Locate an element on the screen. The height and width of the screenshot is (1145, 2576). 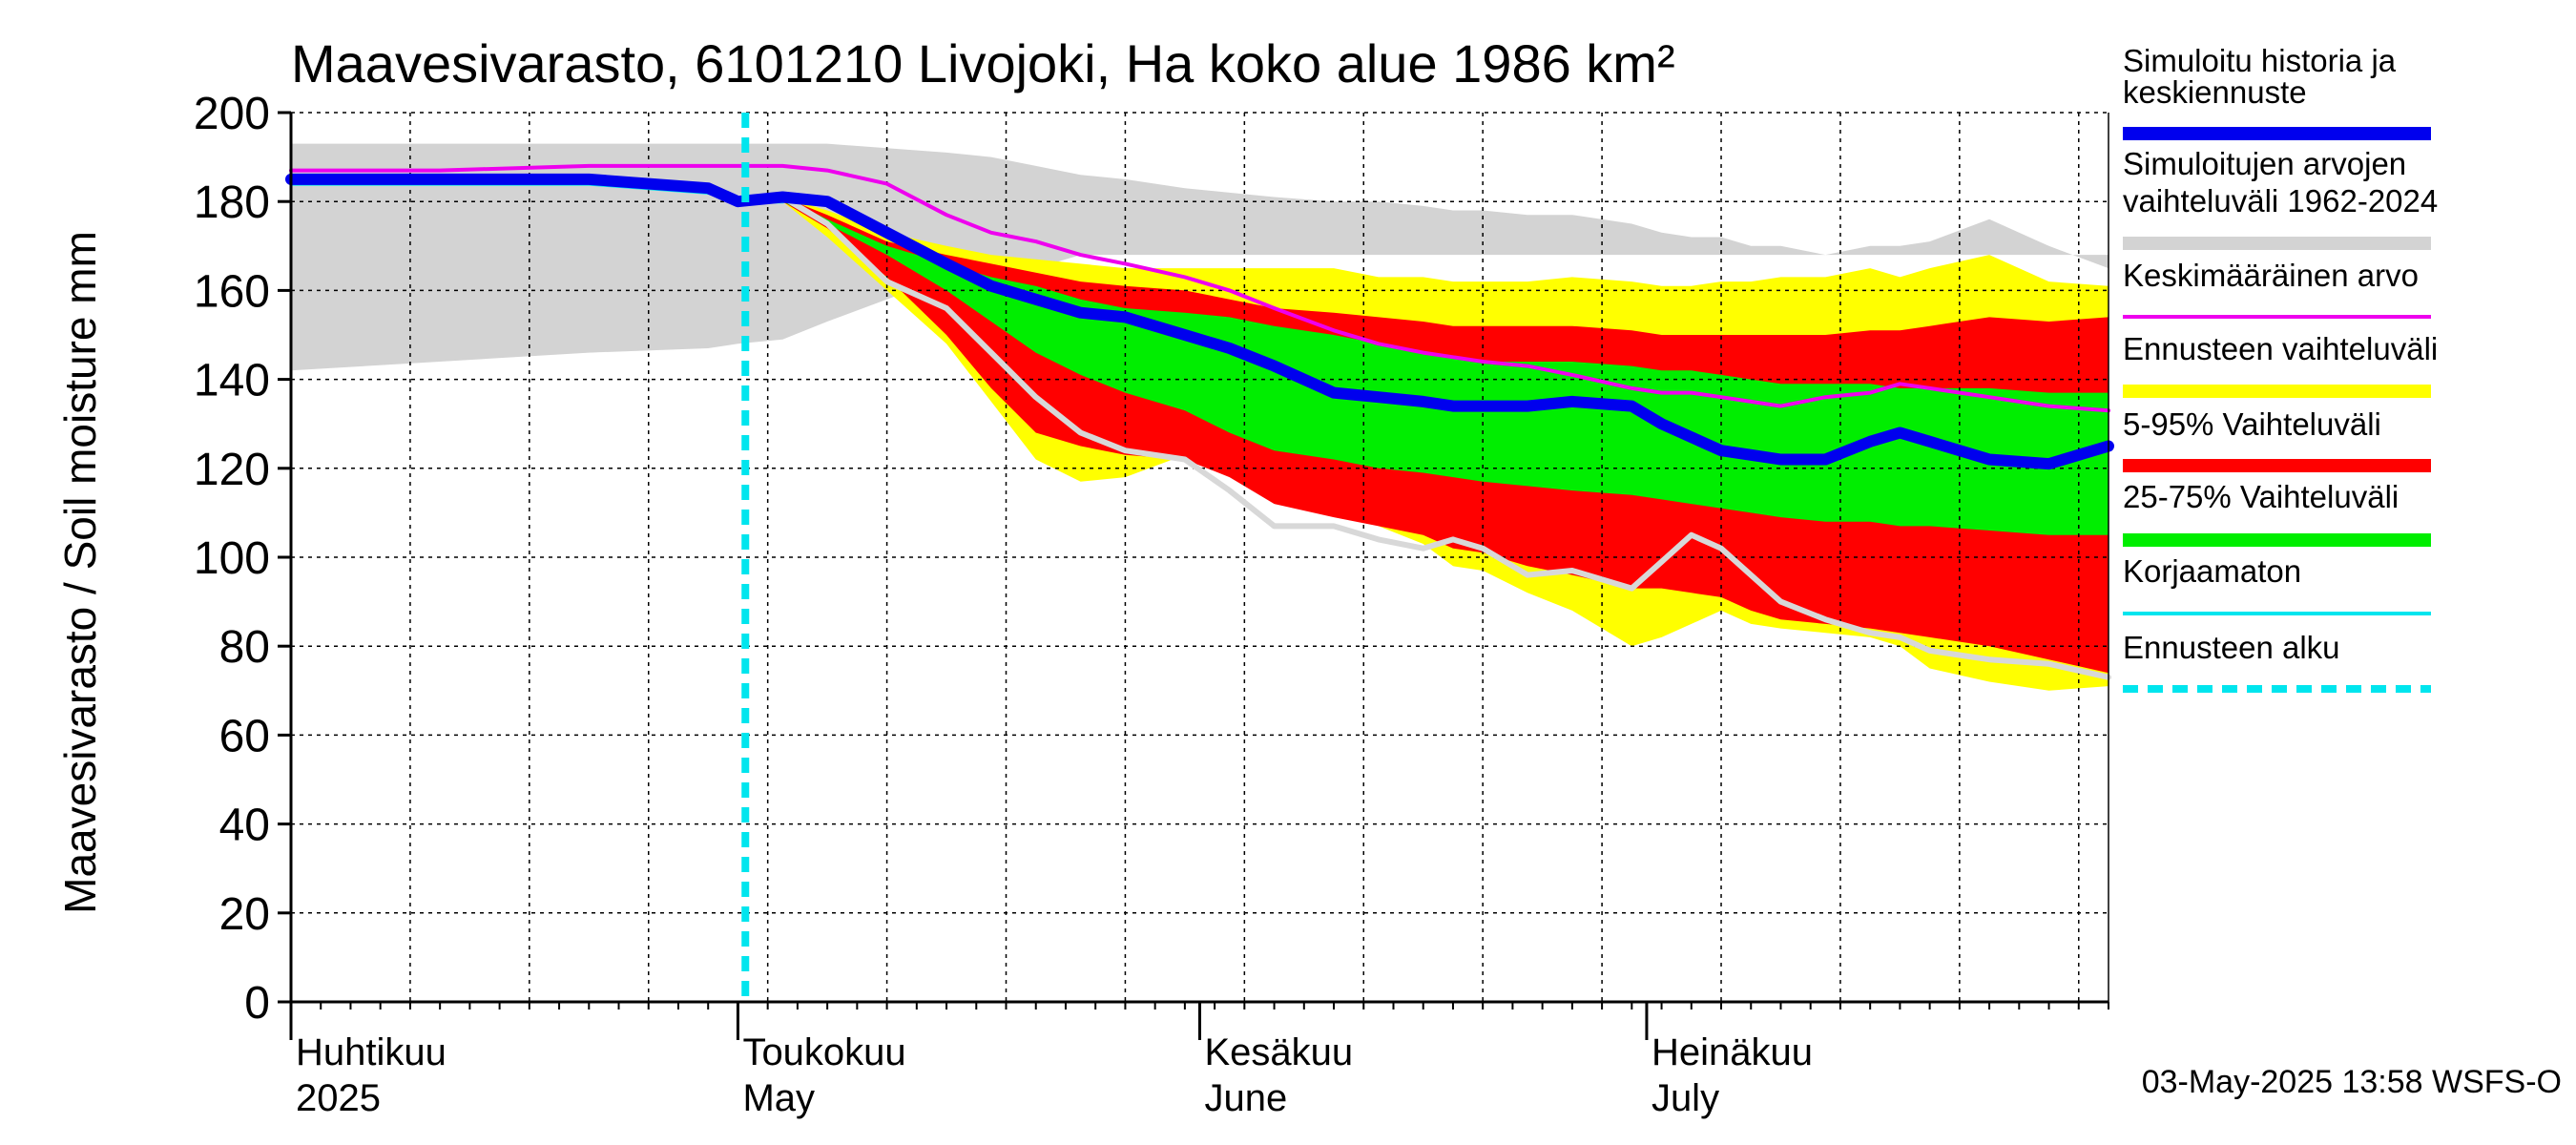
y-tick-label: 180 is located at coordinates (232, 202).